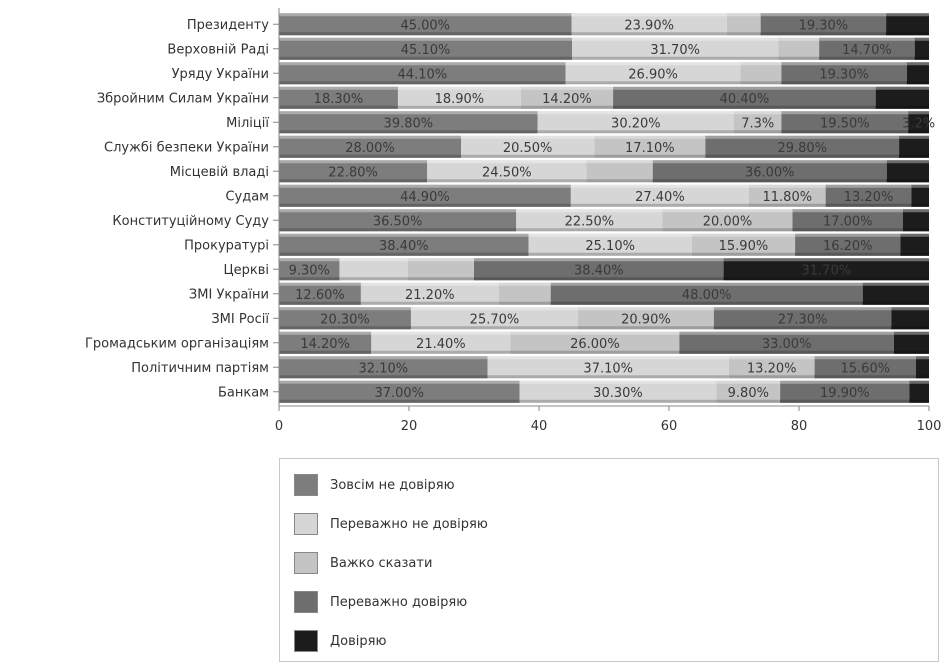 The width and height of the screenshot is (944, 664). I want to click on data-label: 17.00%, so click(848, 221).